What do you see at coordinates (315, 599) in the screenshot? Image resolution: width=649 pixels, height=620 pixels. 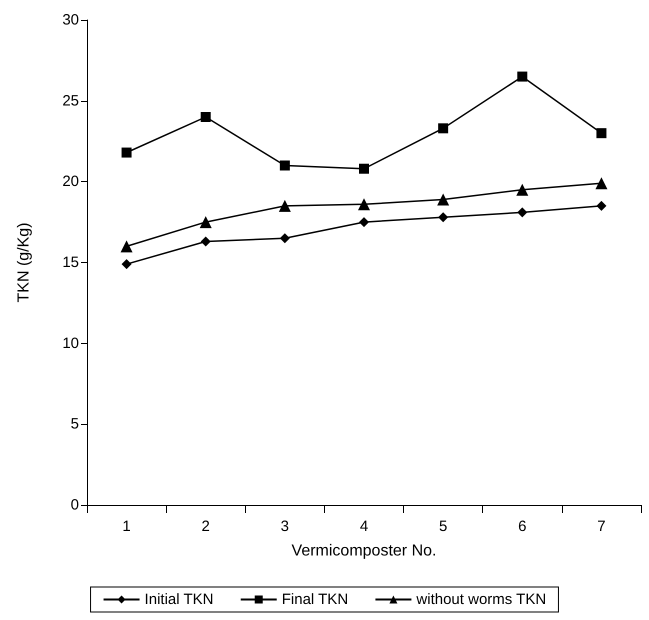 I see `legend-label: Final TKN` at bounding box center [315, 599].